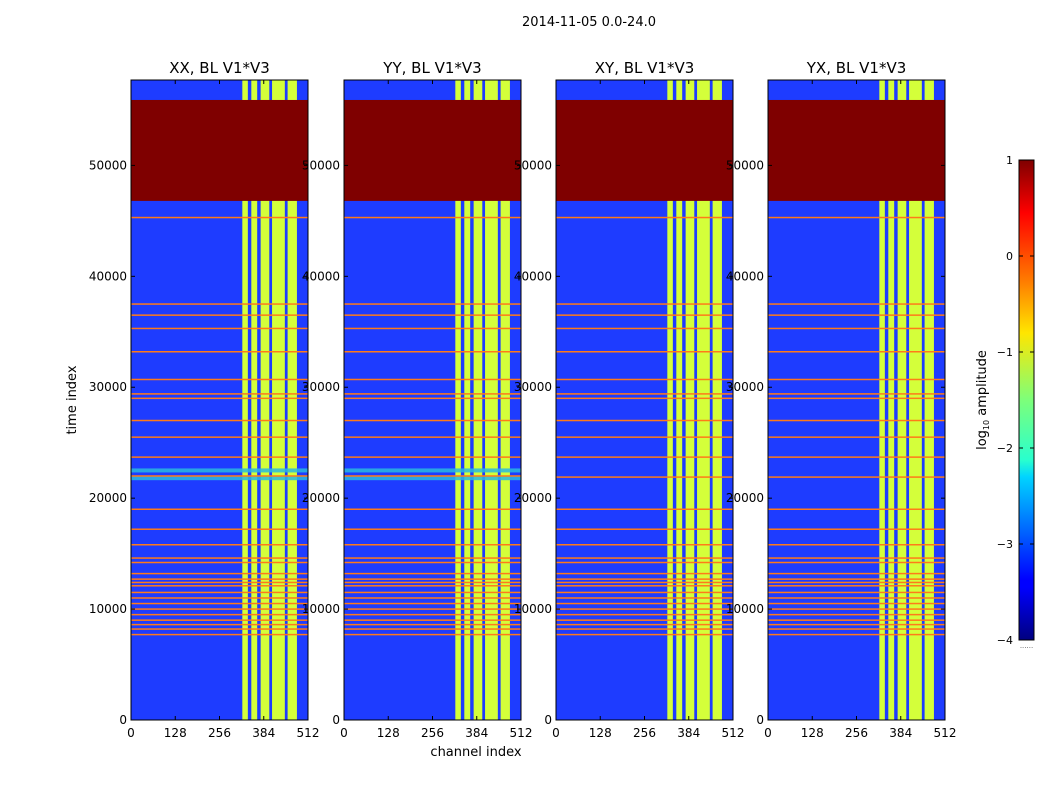 This screenshot has width=1050, height=800. Describe the element at coordinates (533, 387) in the screenshot. I see `y-tick-label: 30000` at that location.